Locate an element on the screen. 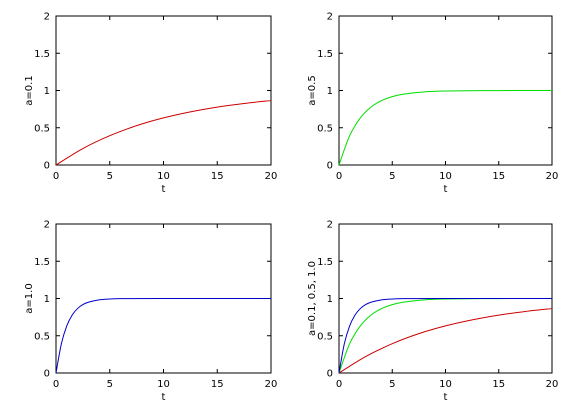  y-axis-label: a=0.5 is located at coordinates (312, 90).